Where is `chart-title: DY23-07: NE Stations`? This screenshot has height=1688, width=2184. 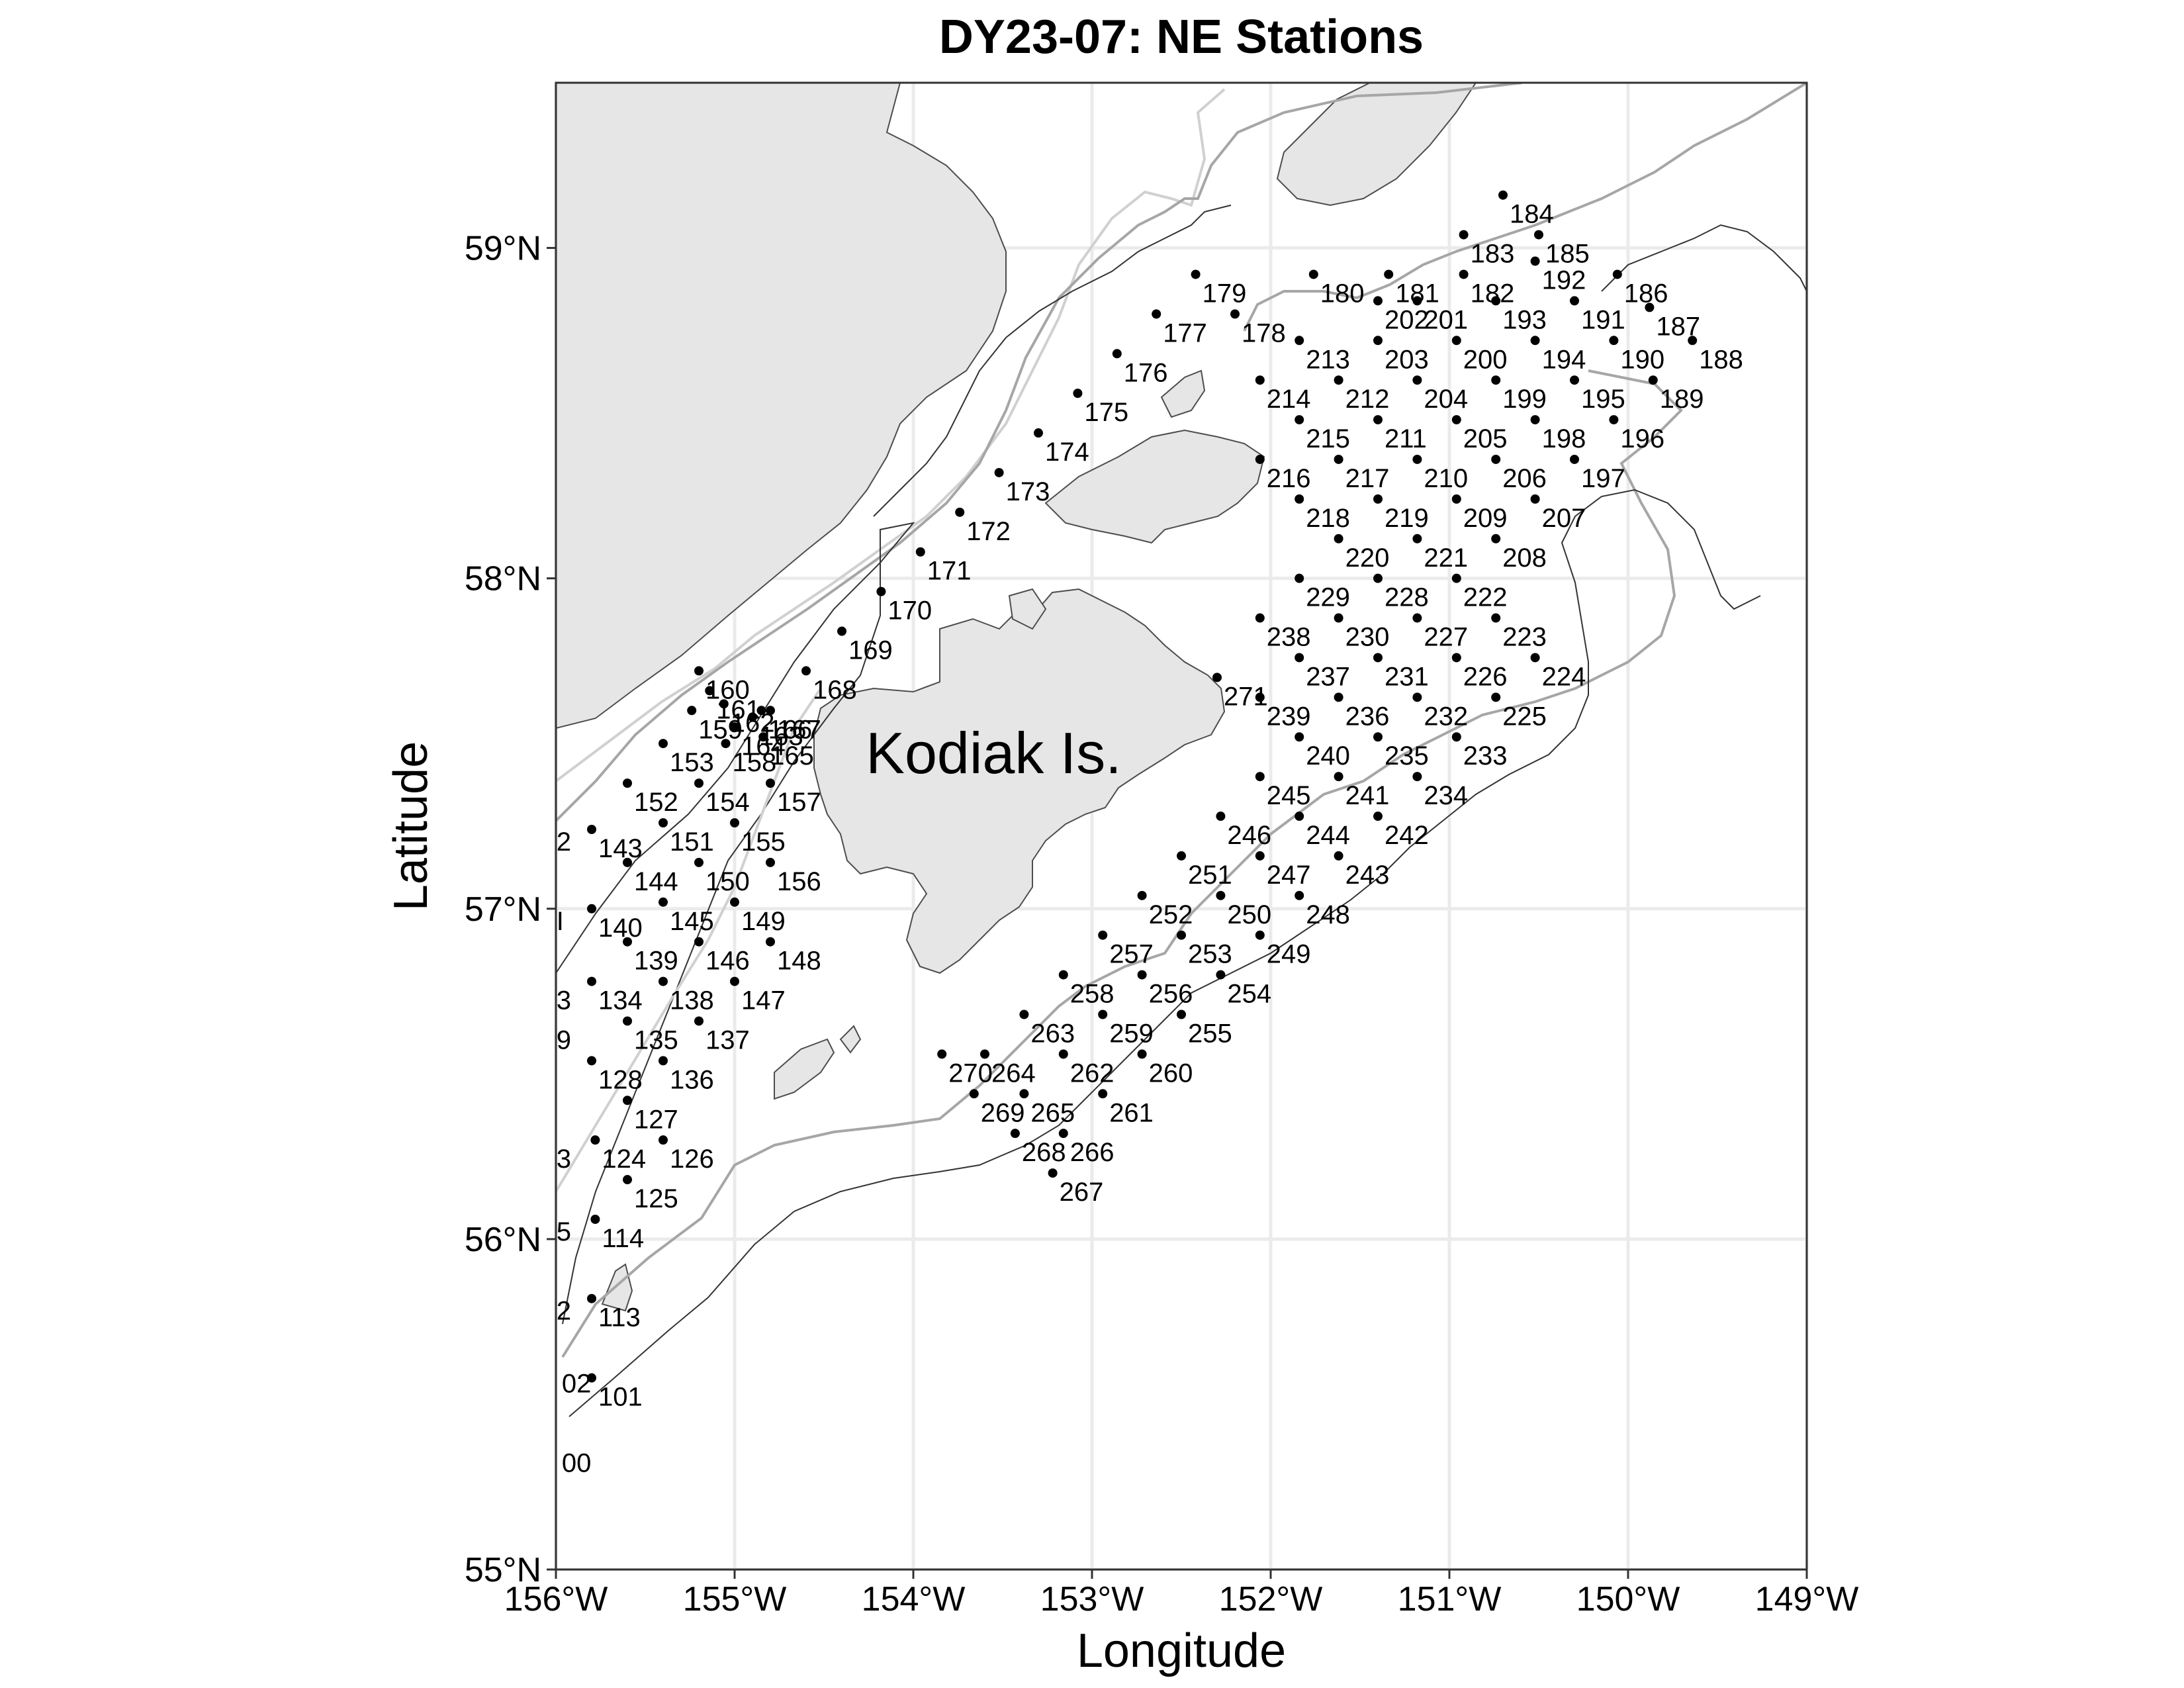
chart-title: DY23-07: NE Stations is located at coordinates (1181, 37).